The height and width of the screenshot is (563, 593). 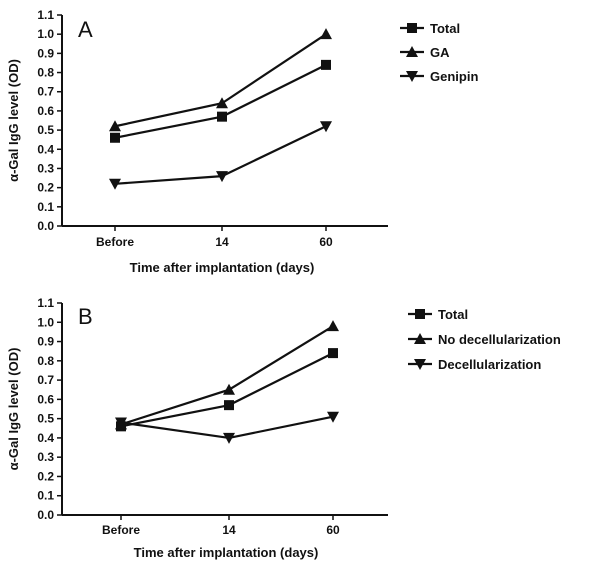 I want to click on legend-label: GA, so click(x=440, y=52).